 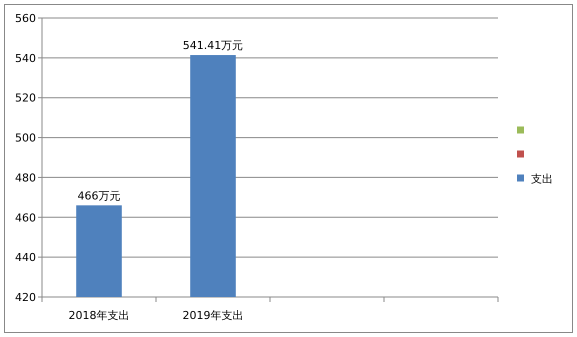 What do you see at coordinates (99, 315) in the screenshot?
I see `x-tick-label: 2018年支出` at bounding box center [99, 315].